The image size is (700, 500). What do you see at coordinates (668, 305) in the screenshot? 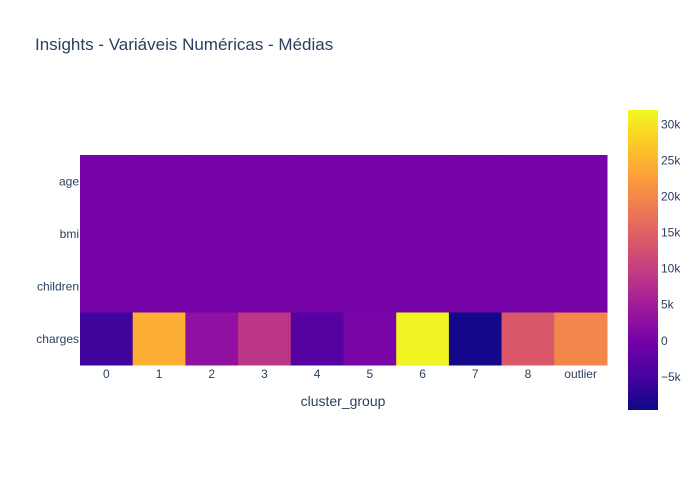
I see `colorbar-tick-label: 5k` at bounding box center [668, 305].